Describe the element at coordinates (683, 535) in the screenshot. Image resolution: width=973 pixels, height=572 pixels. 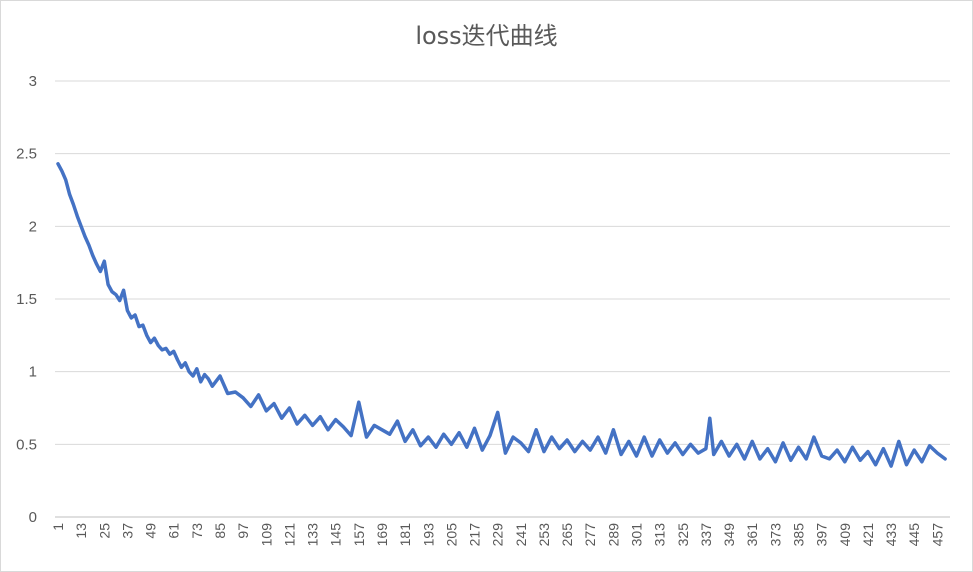
I see `x-tick-label: 325` at that location.